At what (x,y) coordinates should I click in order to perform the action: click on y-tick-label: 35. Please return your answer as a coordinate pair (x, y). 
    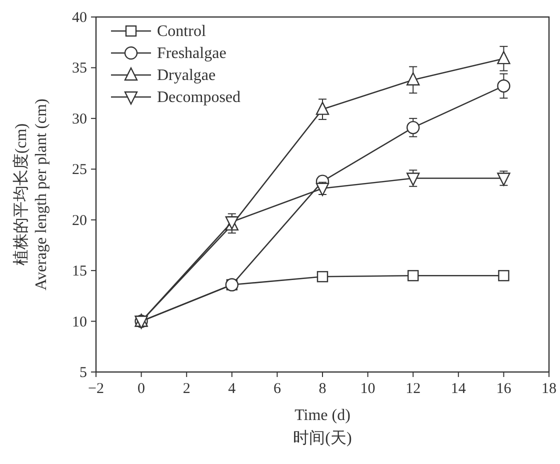
    Looking at the image, I should click on (79, 68).